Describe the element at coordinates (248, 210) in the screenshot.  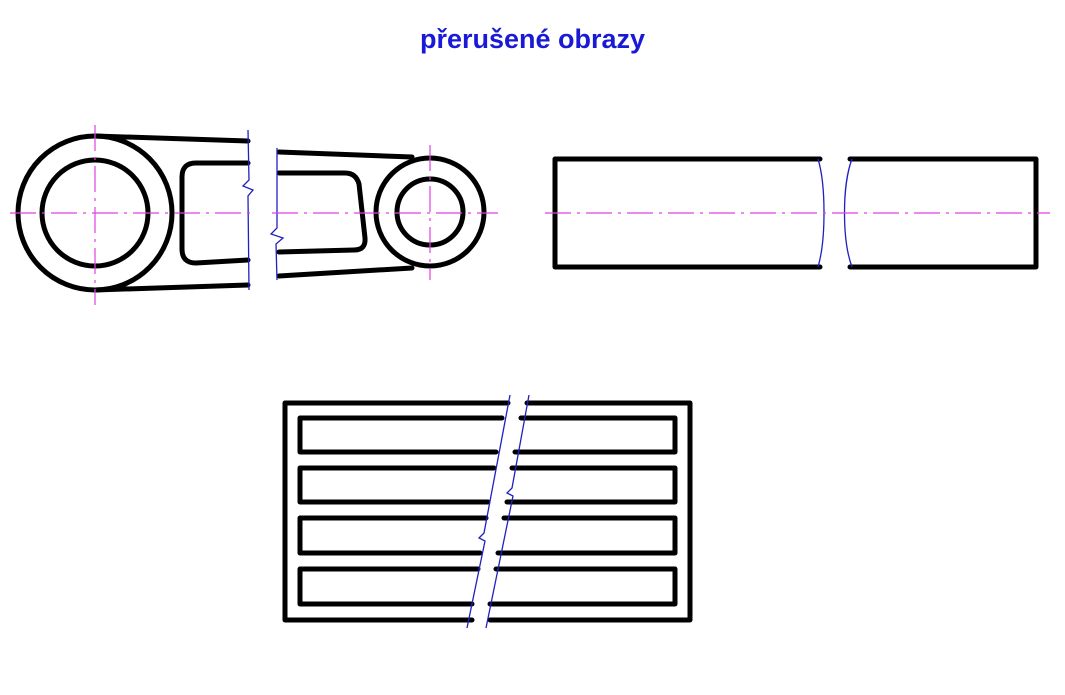
I see `break-line-left` at that location.